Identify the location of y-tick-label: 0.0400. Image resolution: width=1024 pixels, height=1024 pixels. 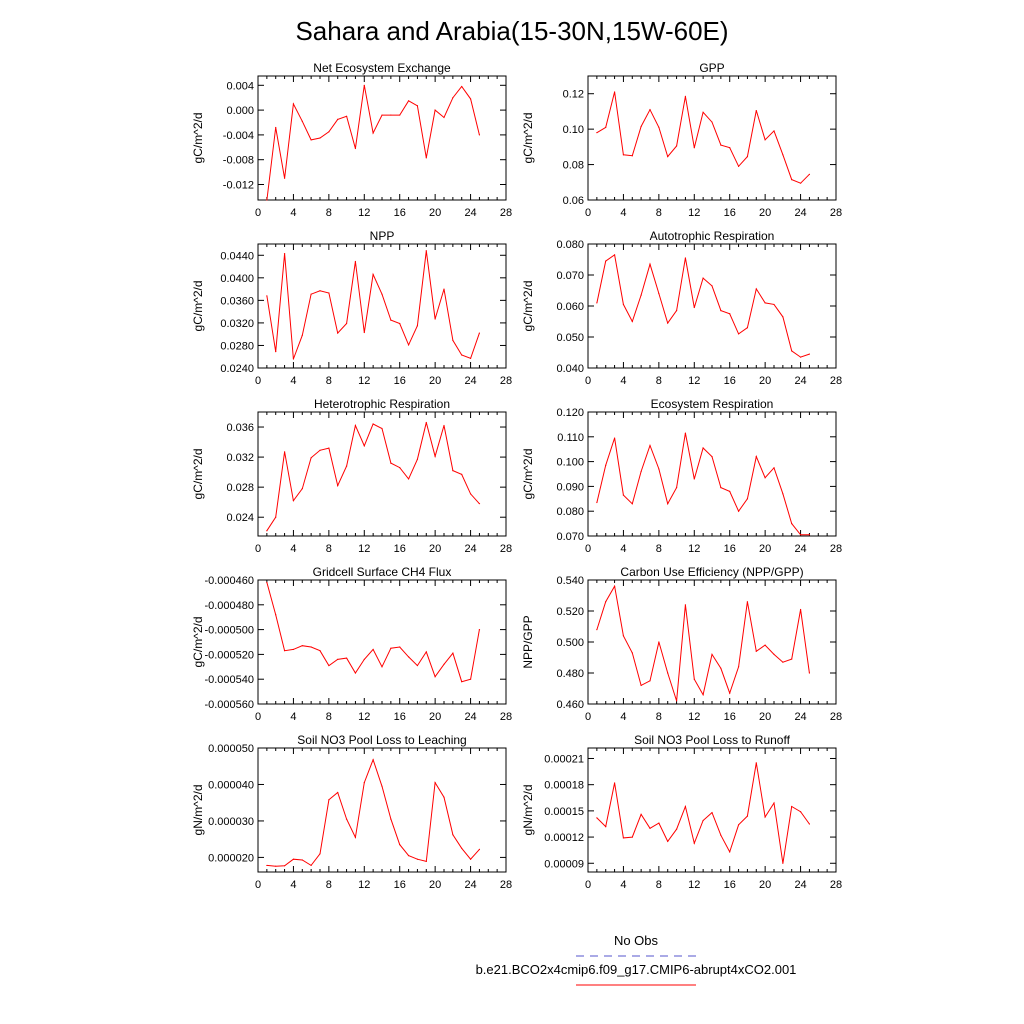
(237, 279).